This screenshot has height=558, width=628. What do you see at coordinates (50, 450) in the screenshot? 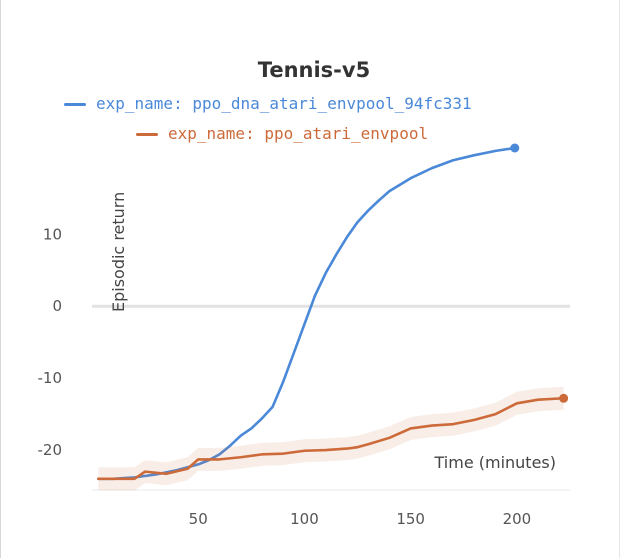
I see `y-tick-label: -20` at bounding box center [50, 450].